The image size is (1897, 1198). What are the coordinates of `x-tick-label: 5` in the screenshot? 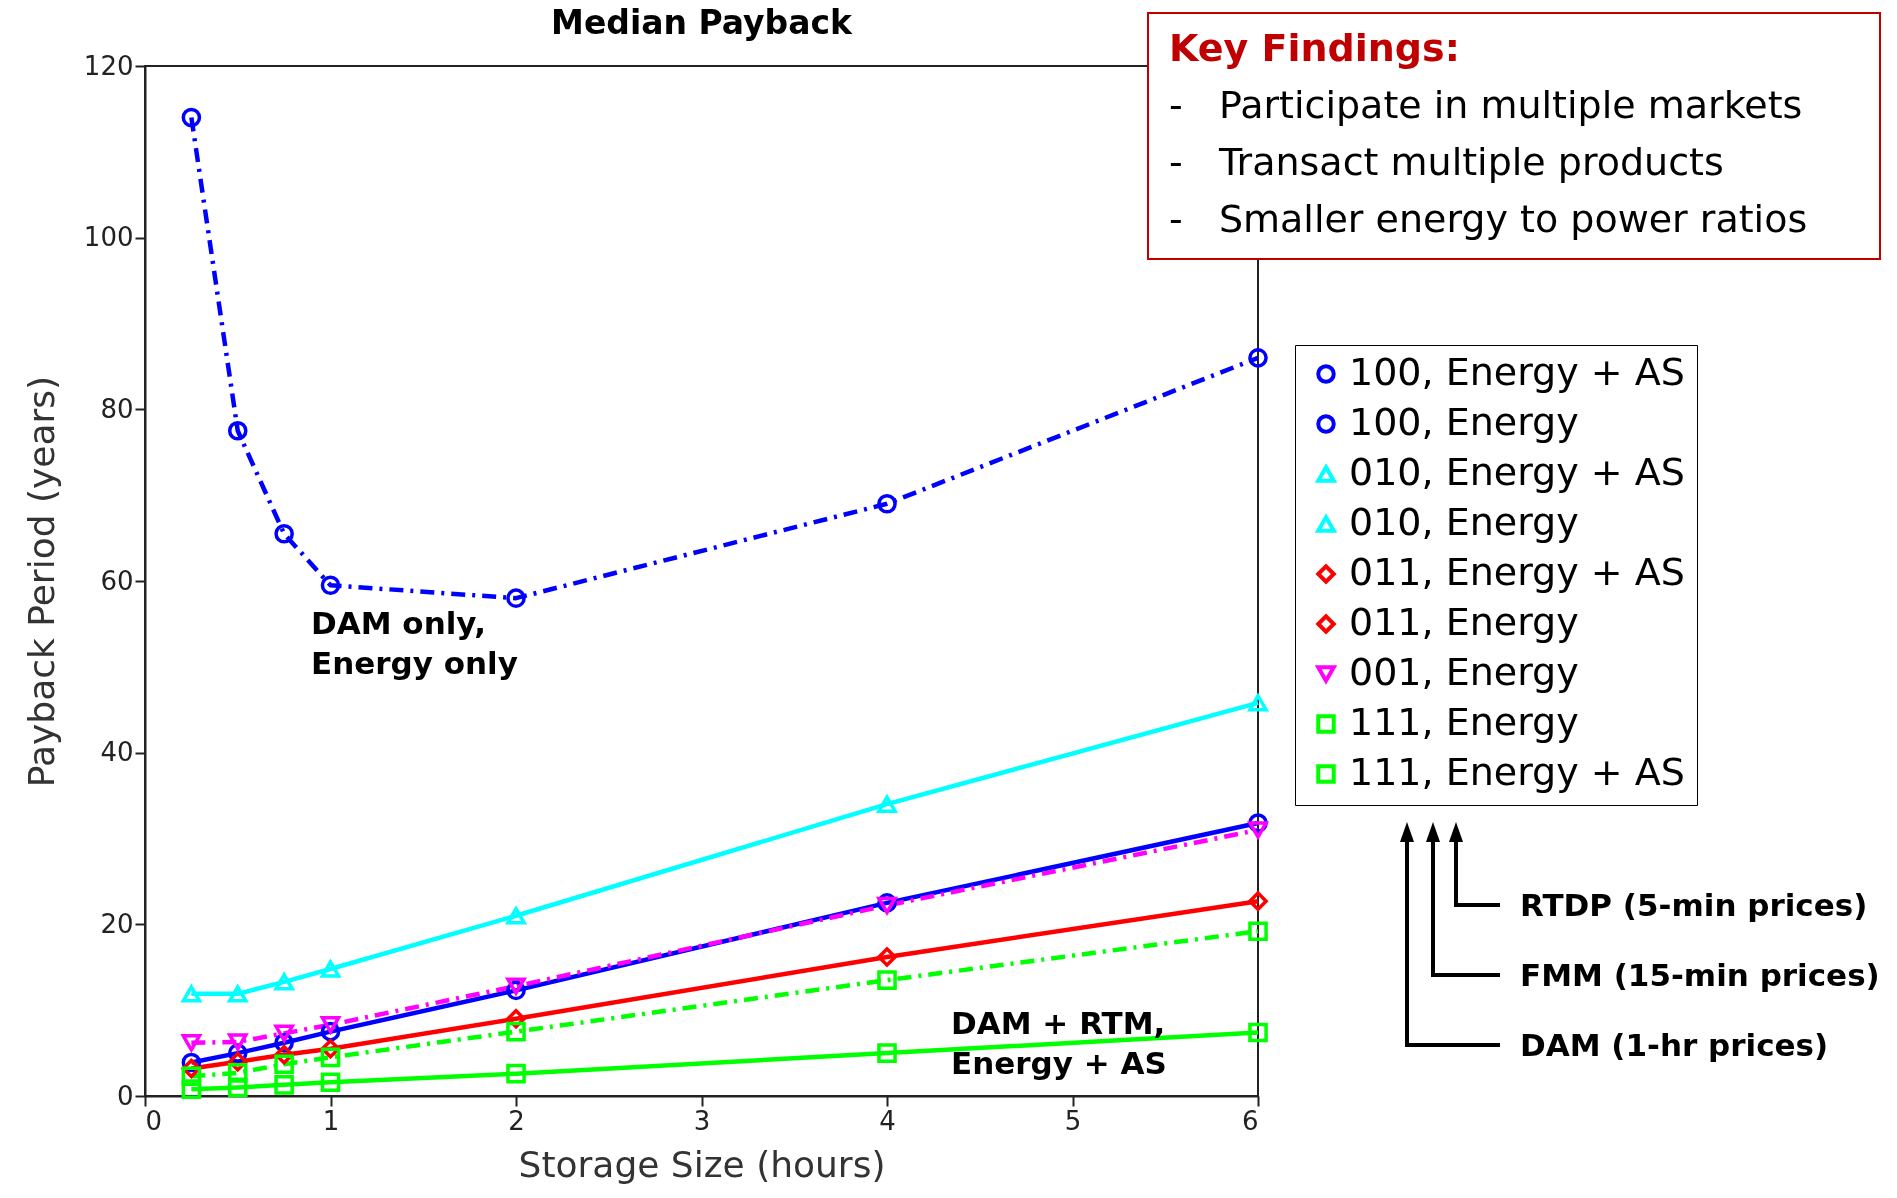 It's located at (1073, 1120).